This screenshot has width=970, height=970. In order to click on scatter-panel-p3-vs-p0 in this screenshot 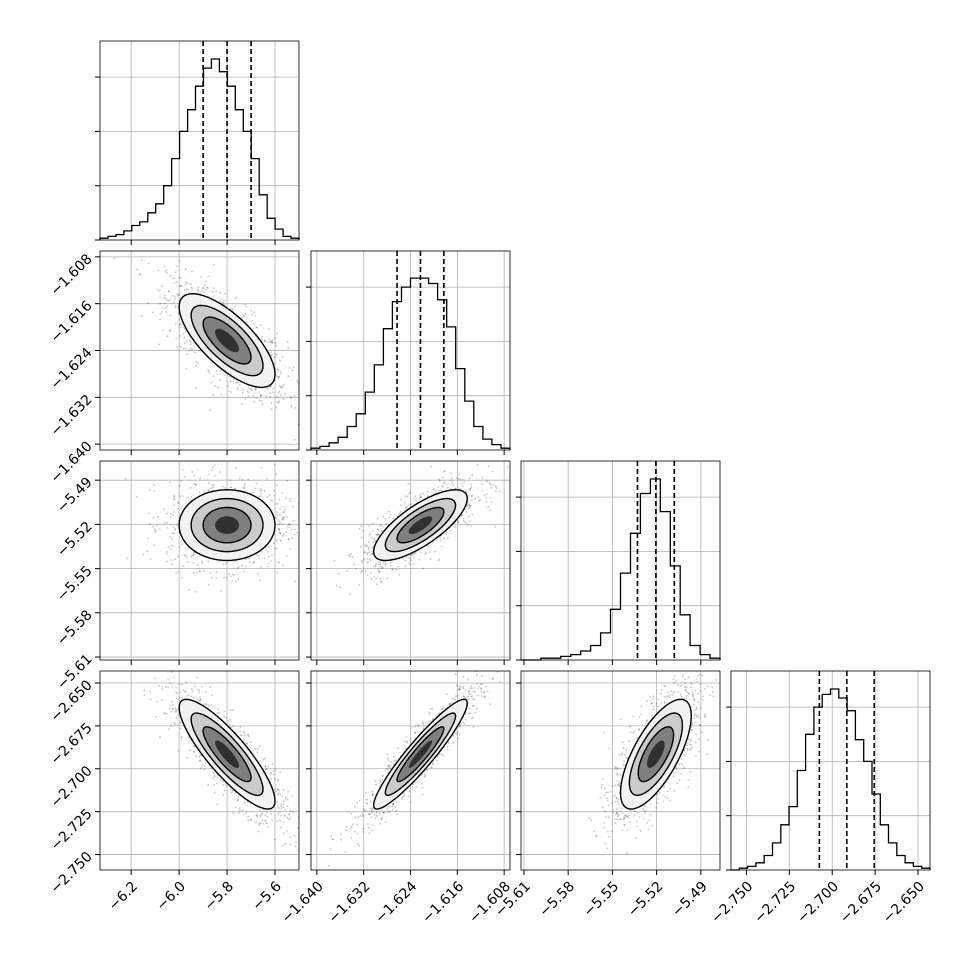, I will do `click(197, 768)`.